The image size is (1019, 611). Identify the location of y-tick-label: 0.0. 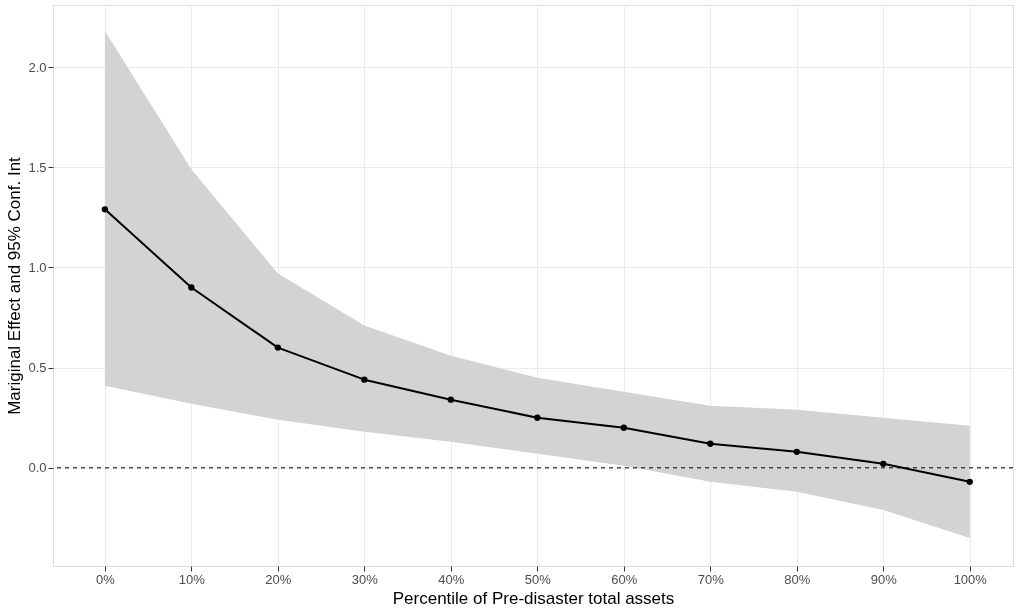
(37, 468).